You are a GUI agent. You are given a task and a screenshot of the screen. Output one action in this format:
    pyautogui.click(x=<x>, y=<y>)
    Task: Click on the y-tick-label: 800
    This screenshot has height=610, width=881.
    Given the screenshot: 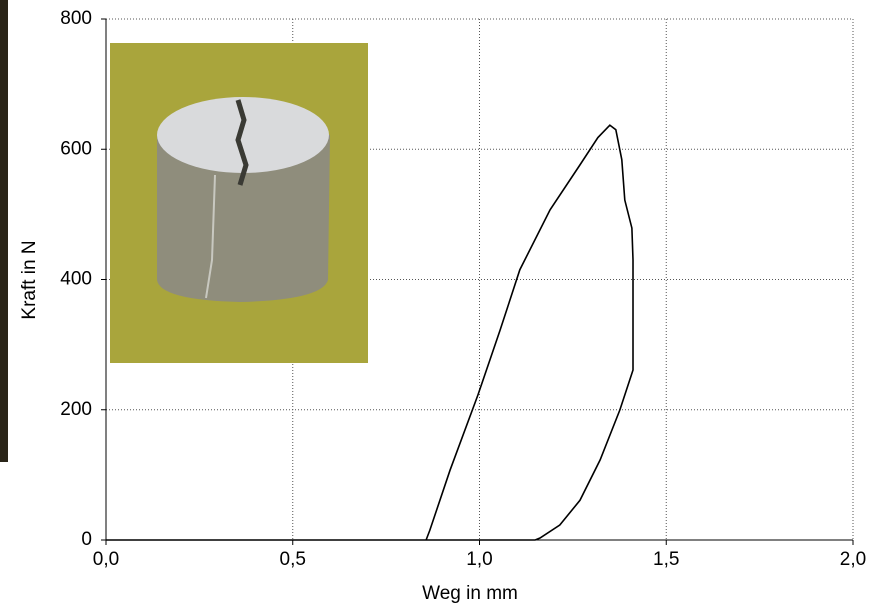 What is the action you would take?
    pyautogui.click(x=76, y=18)
    